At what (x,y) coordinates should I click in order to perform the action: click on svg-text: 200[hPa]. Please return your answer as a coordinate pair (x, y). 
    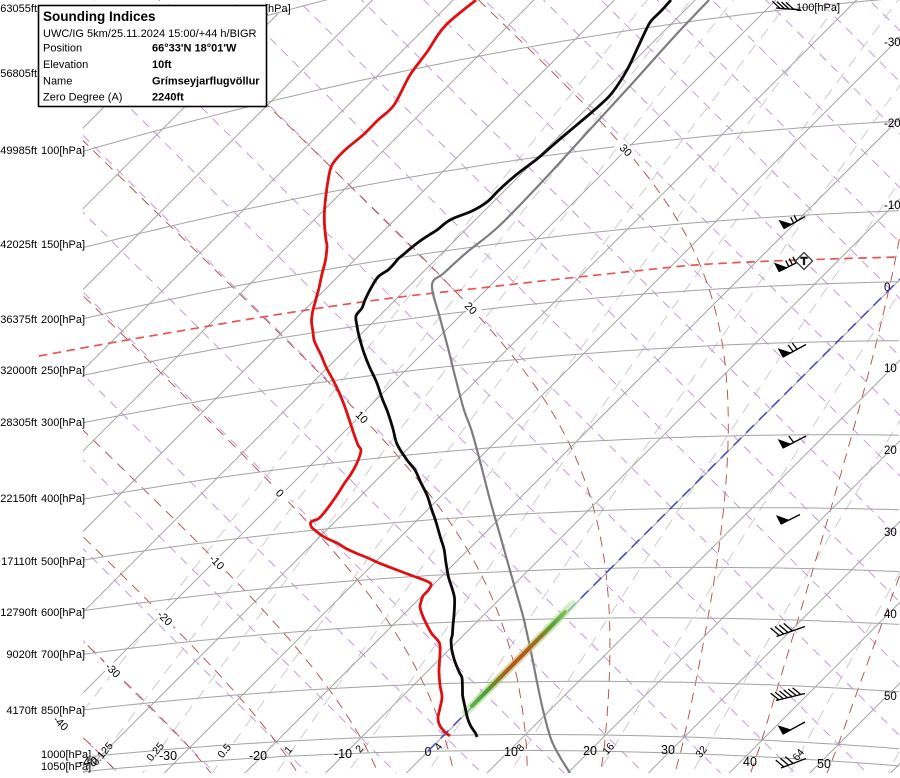
    Looking at the image, I should click on (63, 320).